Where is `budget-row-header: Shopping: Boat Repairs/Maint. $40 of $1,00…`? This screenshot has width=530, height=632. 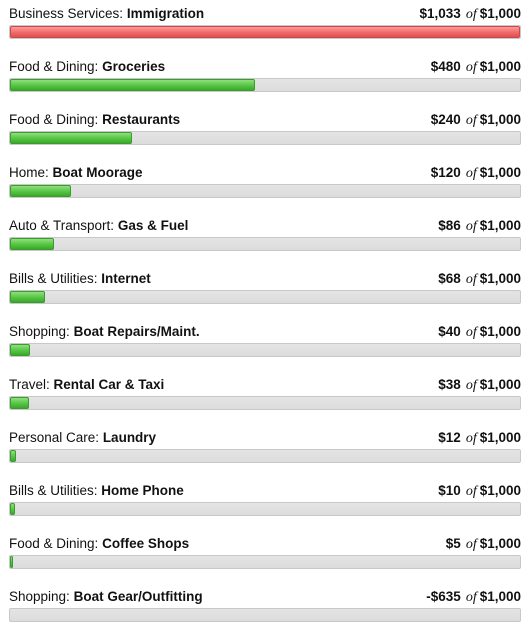 budget-row-header: Shopping: Boat Repairs/Maint. $40 of $1,00… is located at coordinates (265, 332).